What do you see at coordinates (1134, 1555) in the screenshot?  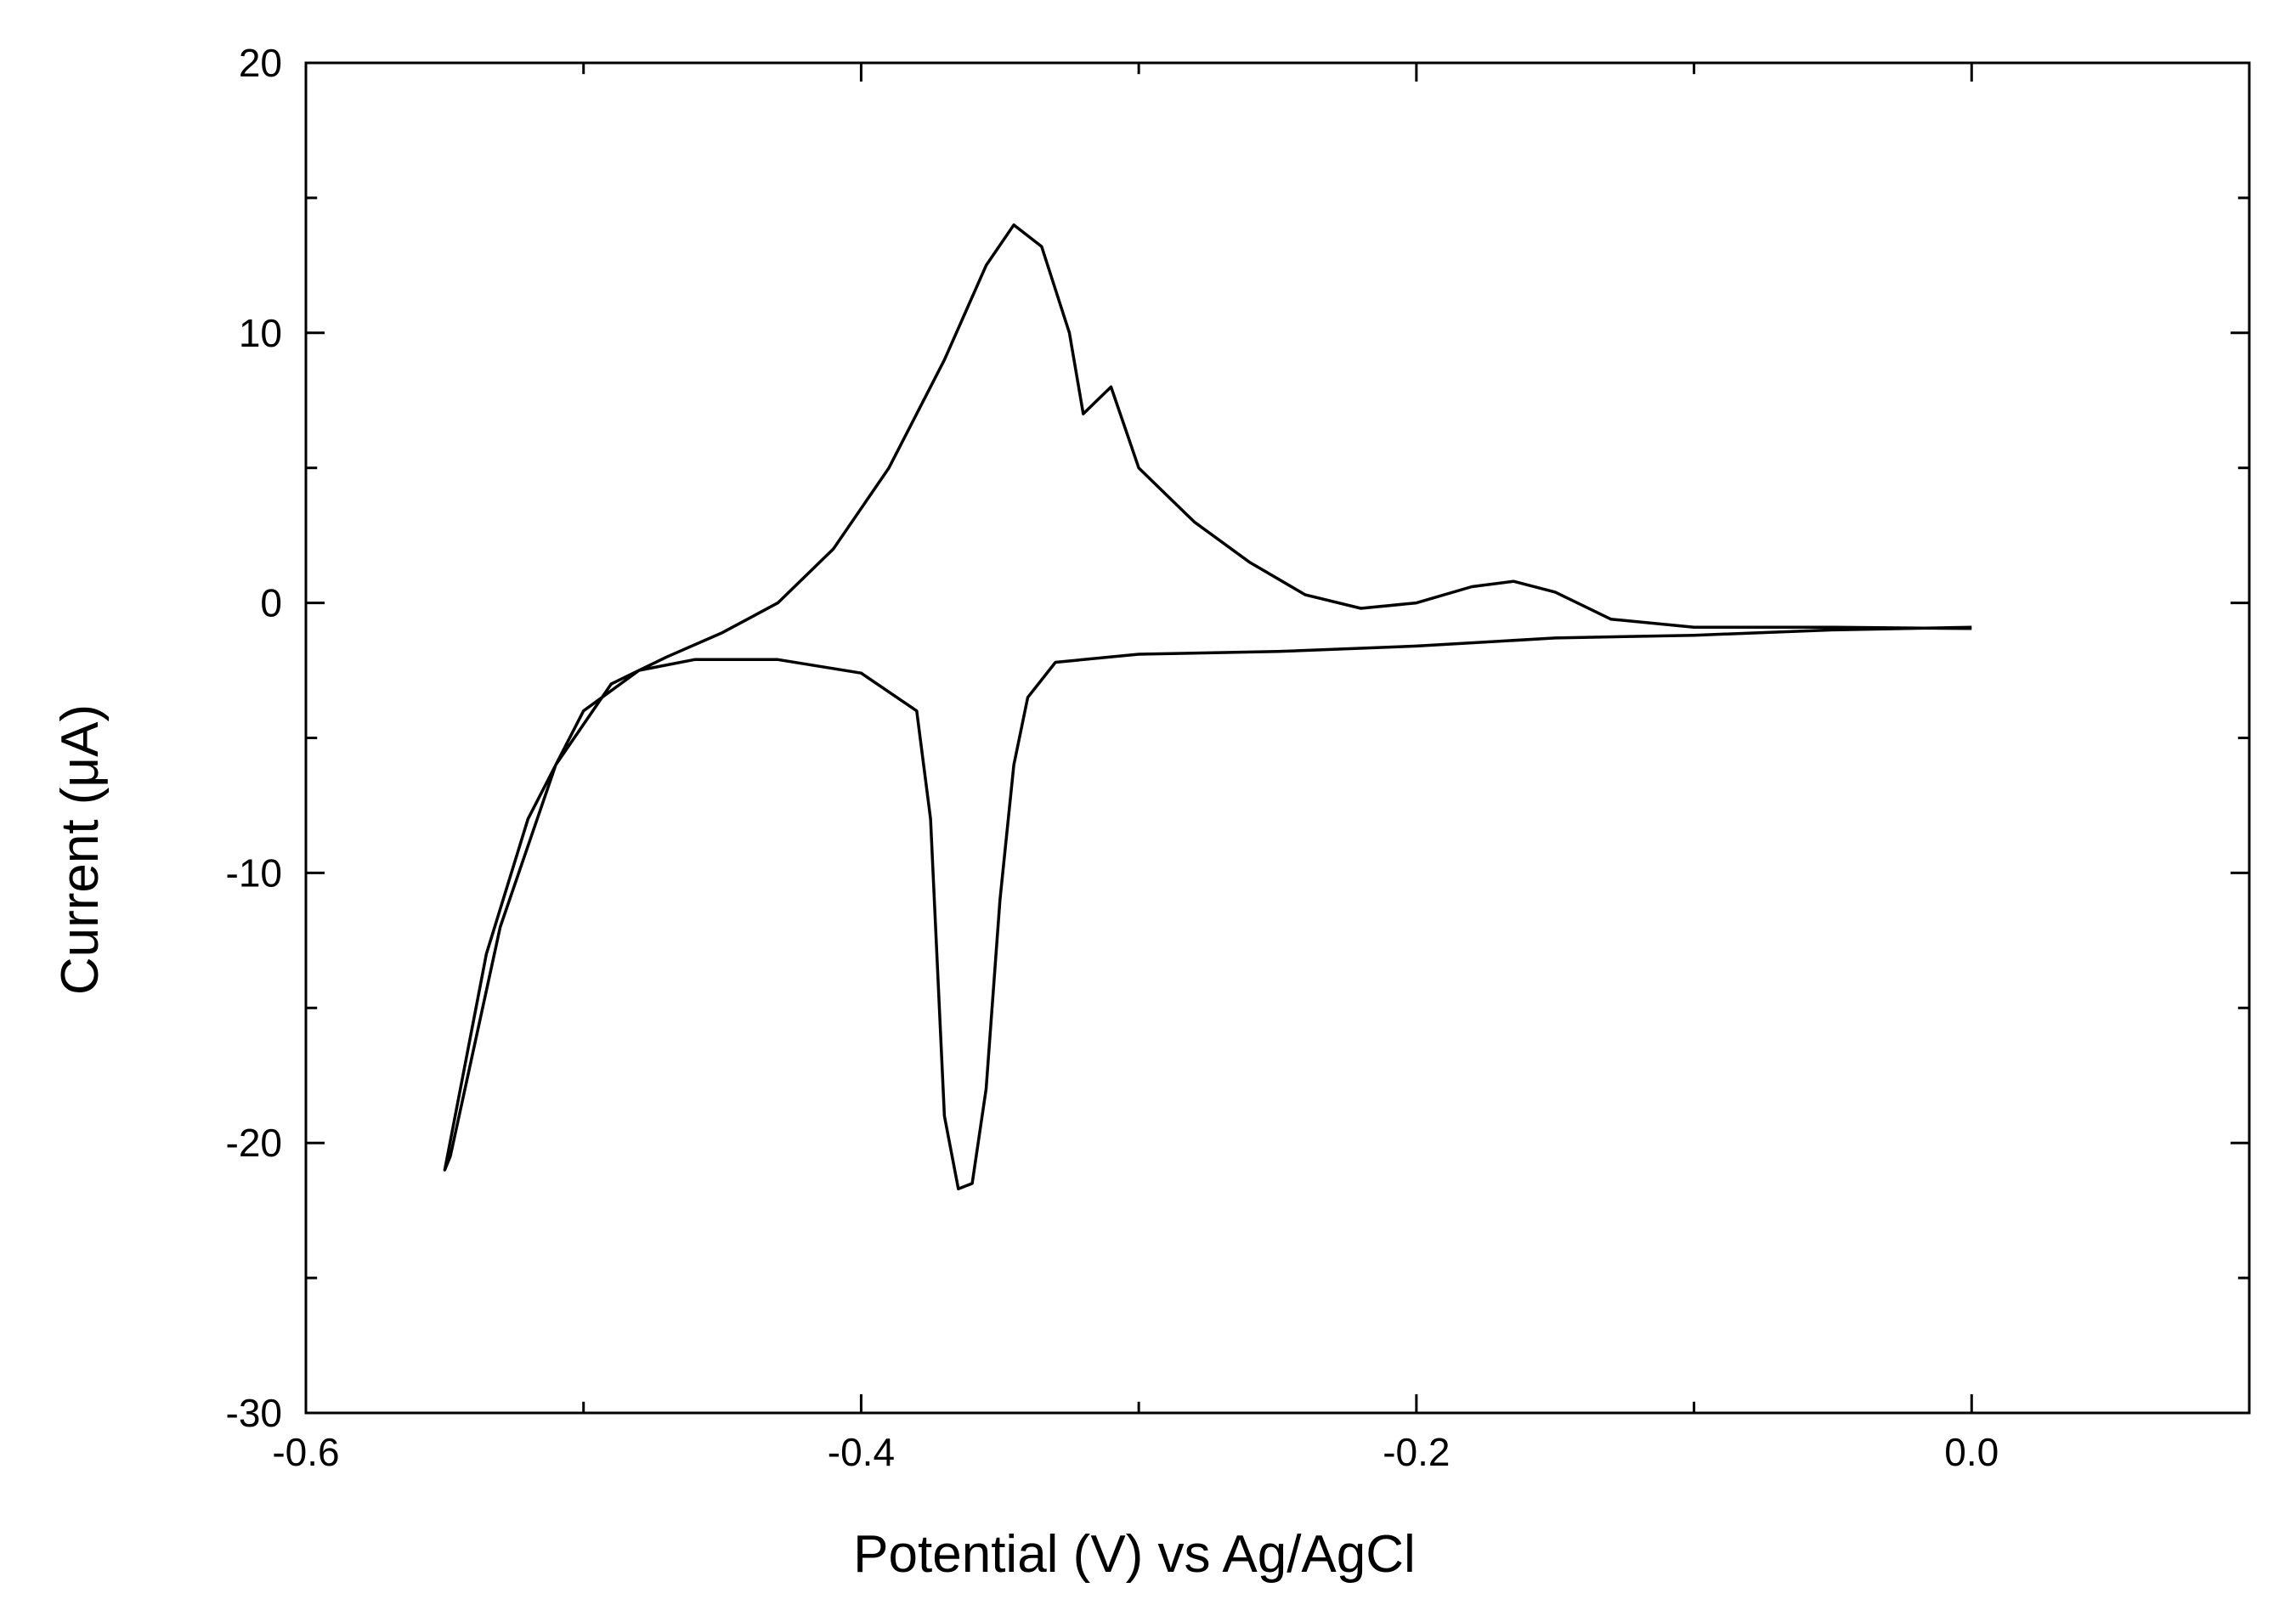 I see `x-axis-title: Potential (V) vs Ag/AgCl` at bounding box center [1134, 1555].